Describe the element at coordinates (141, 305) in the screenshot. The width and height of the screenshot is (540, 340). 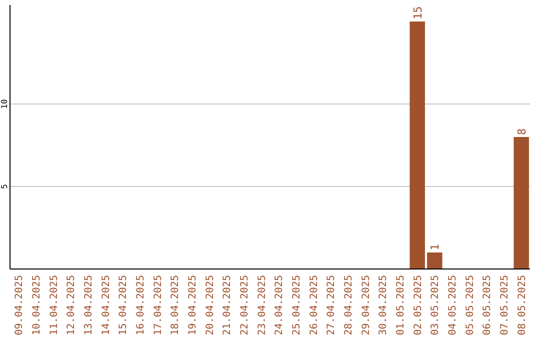
I see `x-tick-label: 16.04.2025` at that location.